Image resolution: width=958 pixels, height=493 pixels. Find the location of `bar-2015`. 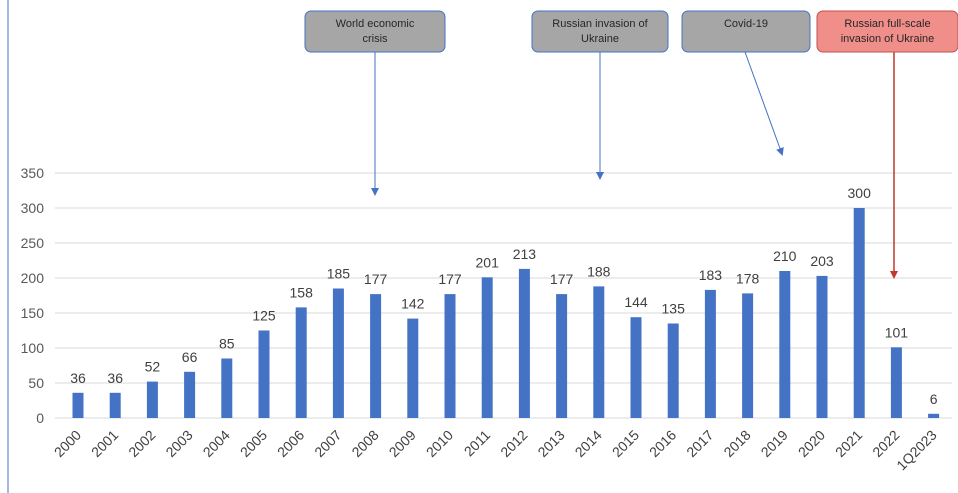

bar-2015 is located at coordinates (636, 367).